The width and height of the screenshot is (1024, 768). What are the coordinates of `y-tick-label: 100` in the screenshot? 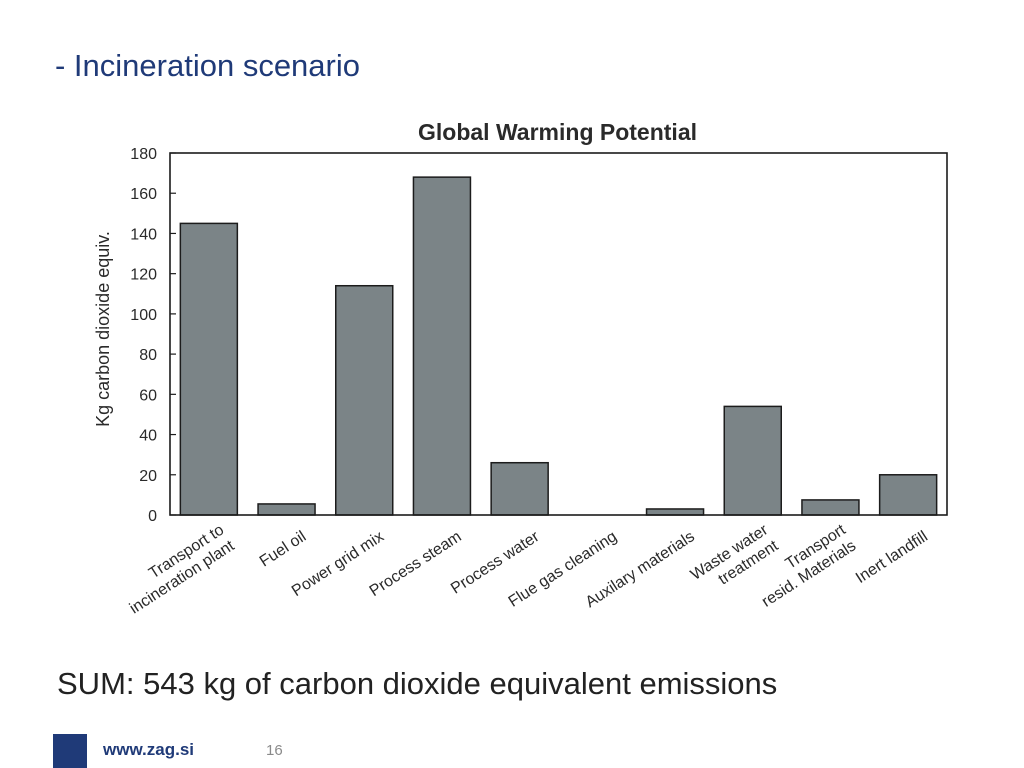 It's located at (143, 315).